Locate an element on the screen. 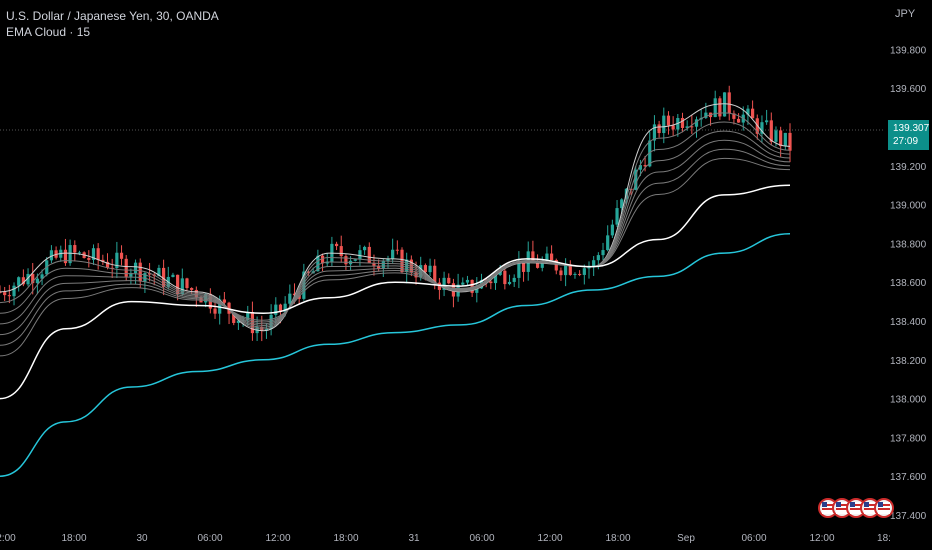  y-tick-label: 138.400 is located at coordinates (908, 322).